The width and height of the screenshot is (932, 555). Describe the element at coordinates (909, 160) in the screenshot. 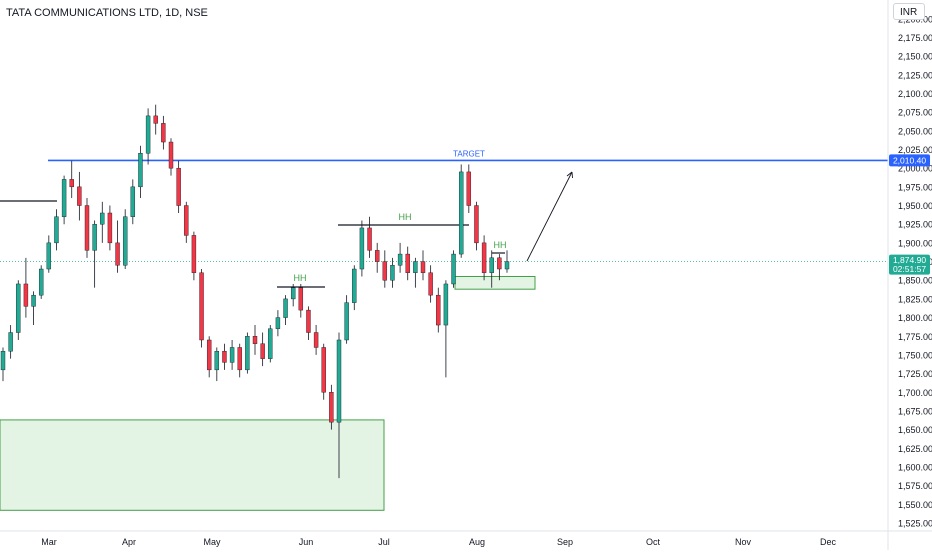

I see `target-price-label: 2,010.40` at that location.